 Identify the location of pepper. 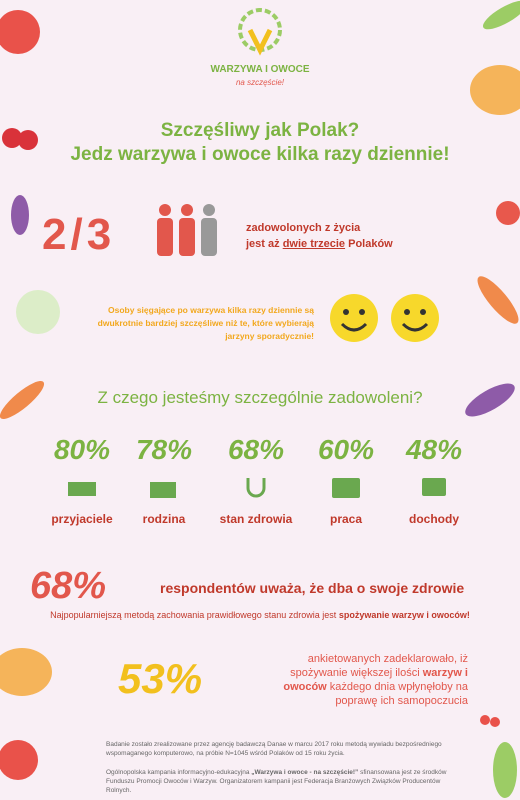
(19, 760).